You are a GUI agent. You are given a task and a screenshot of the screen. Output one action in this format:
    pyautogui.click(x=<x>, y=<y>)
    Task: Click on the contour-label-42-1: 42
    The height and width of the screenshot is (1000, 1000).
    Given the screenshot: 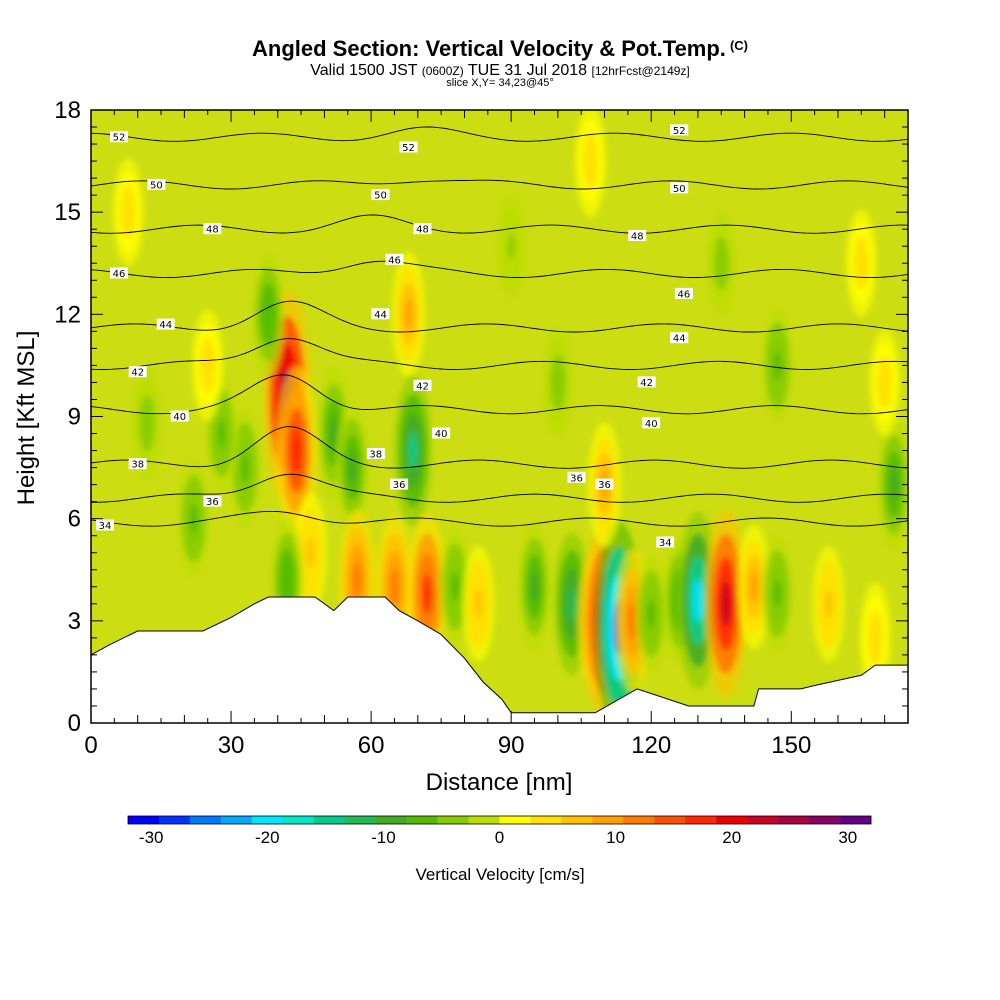 What is the action you would take?
    pyautogui.click(x=422, y=386)
    